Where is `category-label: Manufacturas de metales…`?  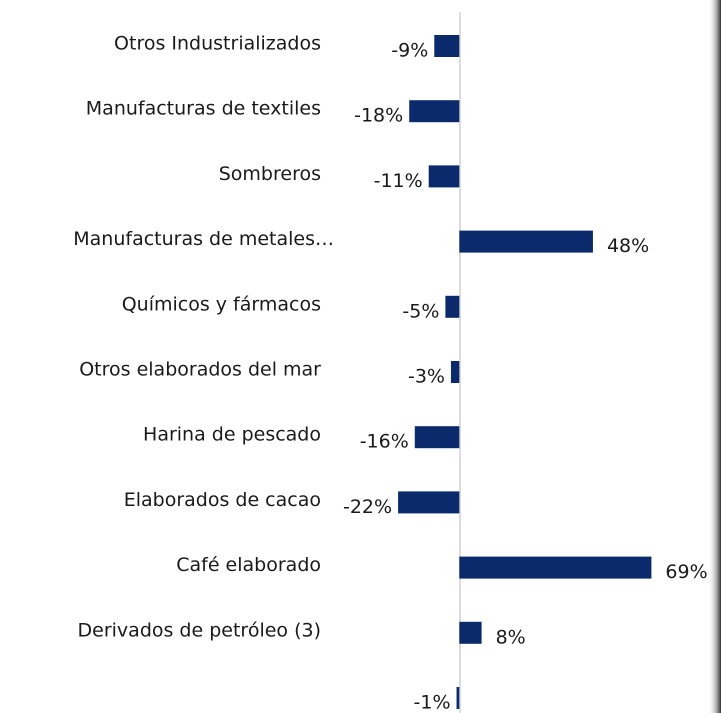 category-label: Manufacturas de metales… is located at coordinates (203, 239).